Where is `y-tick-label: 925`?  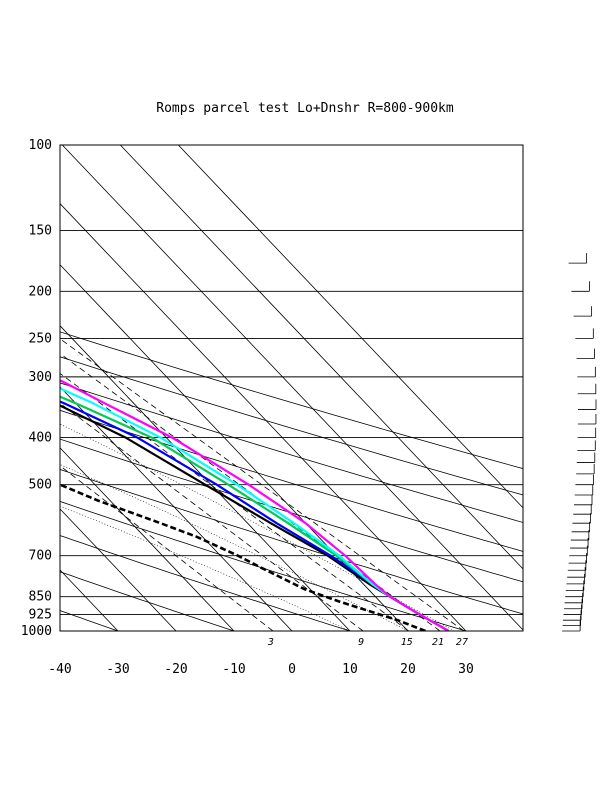
y-tick-label: 925 is located at coordinates (40, 615).